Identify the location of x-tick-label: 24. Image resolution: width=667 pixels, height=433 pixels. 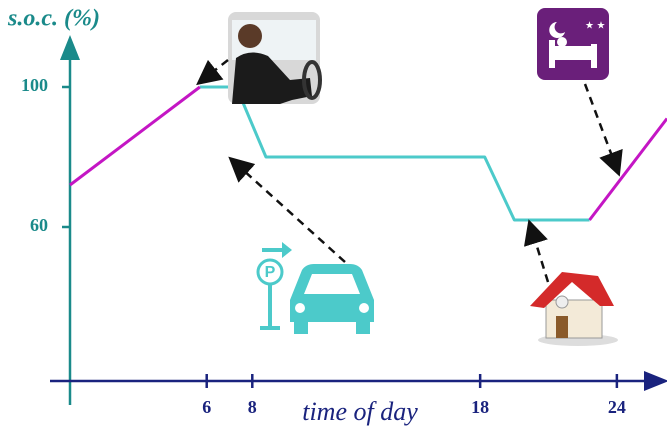
(617, 407).